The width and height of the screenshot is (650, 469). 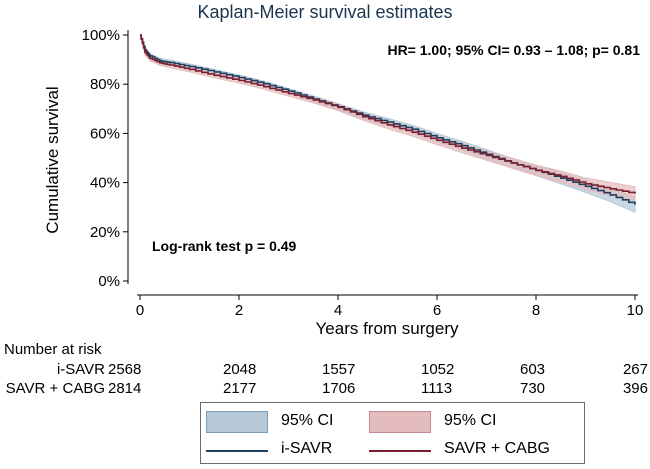 What do you see at coordinates (533, 369) in the screenshot?
I see `risk-value: 603` at bounding box center [533, 369].